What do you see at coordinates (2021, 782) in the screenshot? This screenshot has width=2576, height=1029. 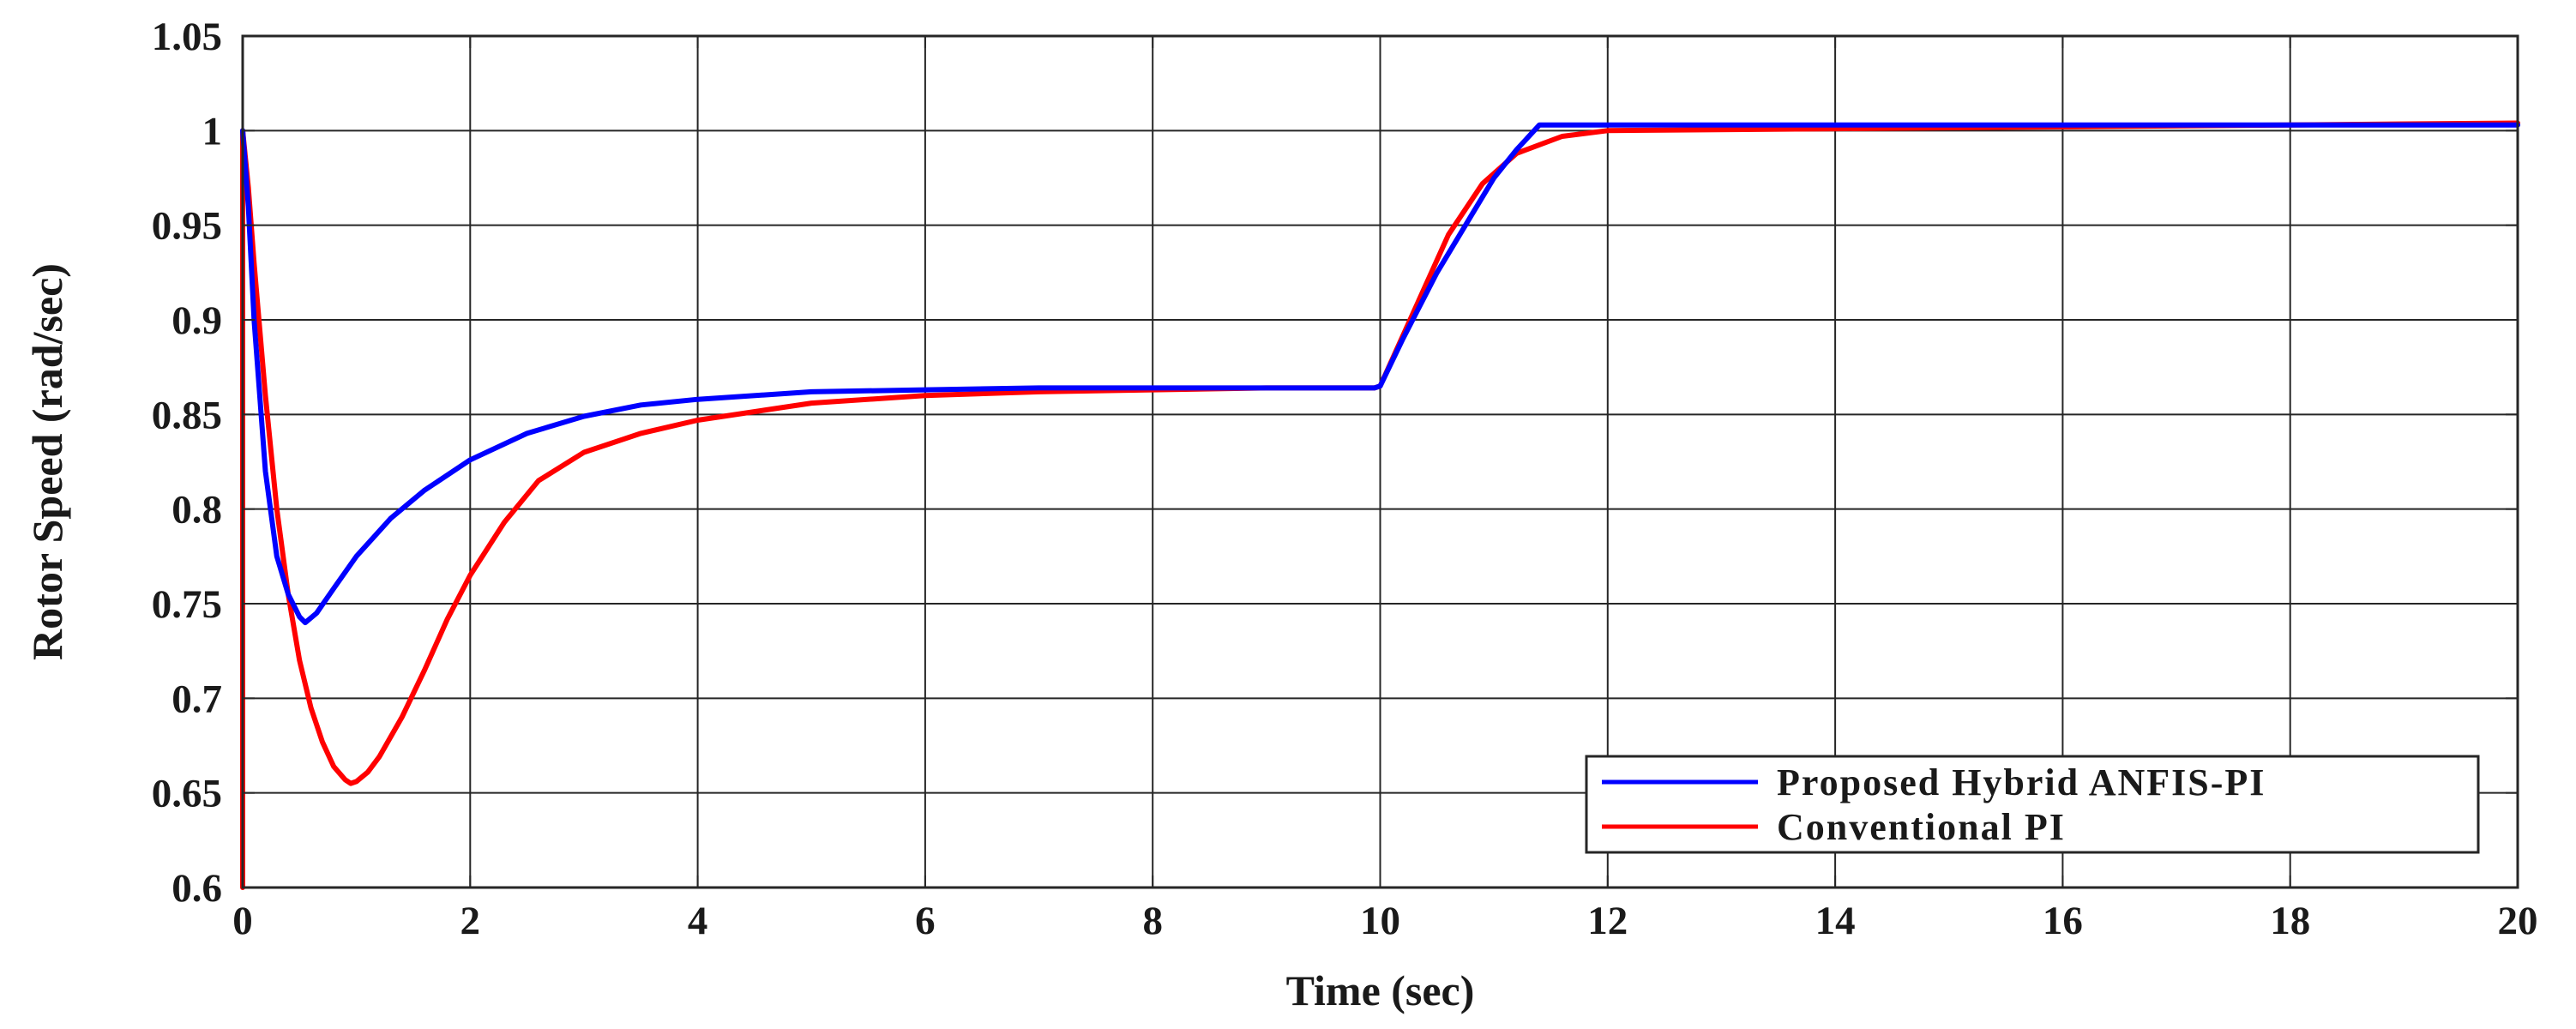 I see `legend-label-anfis-pi: Proposed Hybrid ANFIS-PI` at bounding box center [2021, 782].